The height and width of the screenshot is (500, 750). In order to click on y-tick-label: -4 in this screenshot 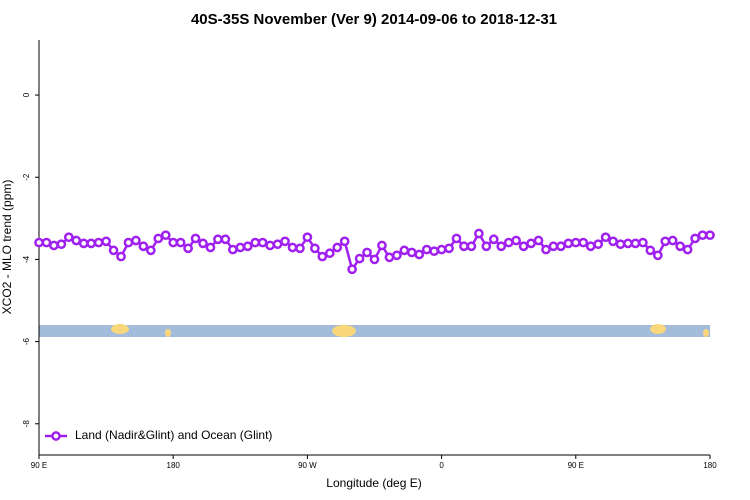, I will do `click(26, 259)`.